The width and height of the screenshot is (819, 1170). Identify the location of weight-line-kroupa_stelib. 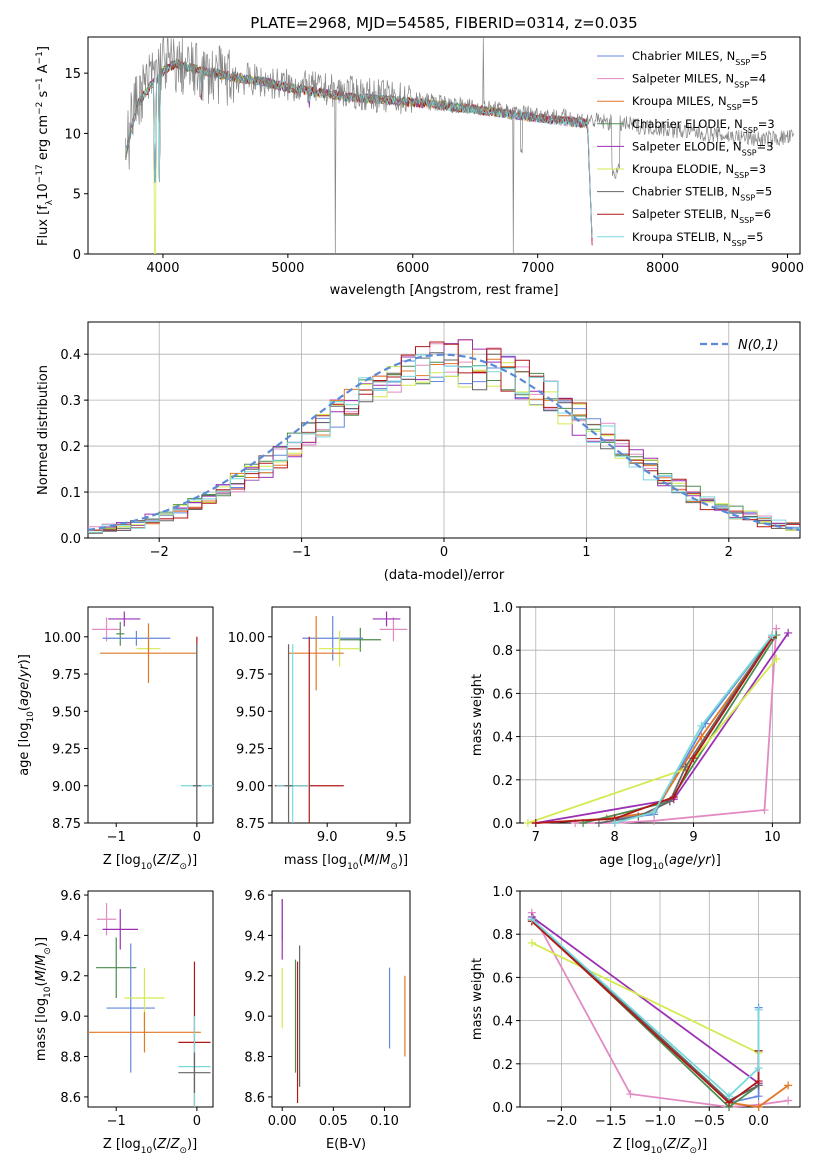
(645, 1008).